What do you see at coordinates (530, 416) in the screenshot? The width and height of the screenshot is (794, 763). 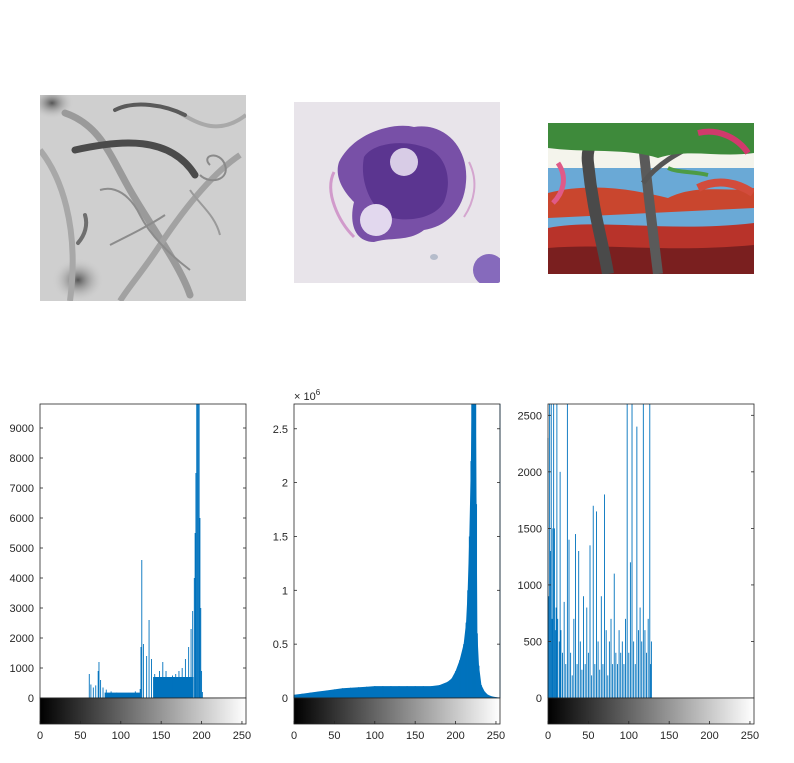 I see `y-tick-label: 2500` at bounding box center [530, 416].